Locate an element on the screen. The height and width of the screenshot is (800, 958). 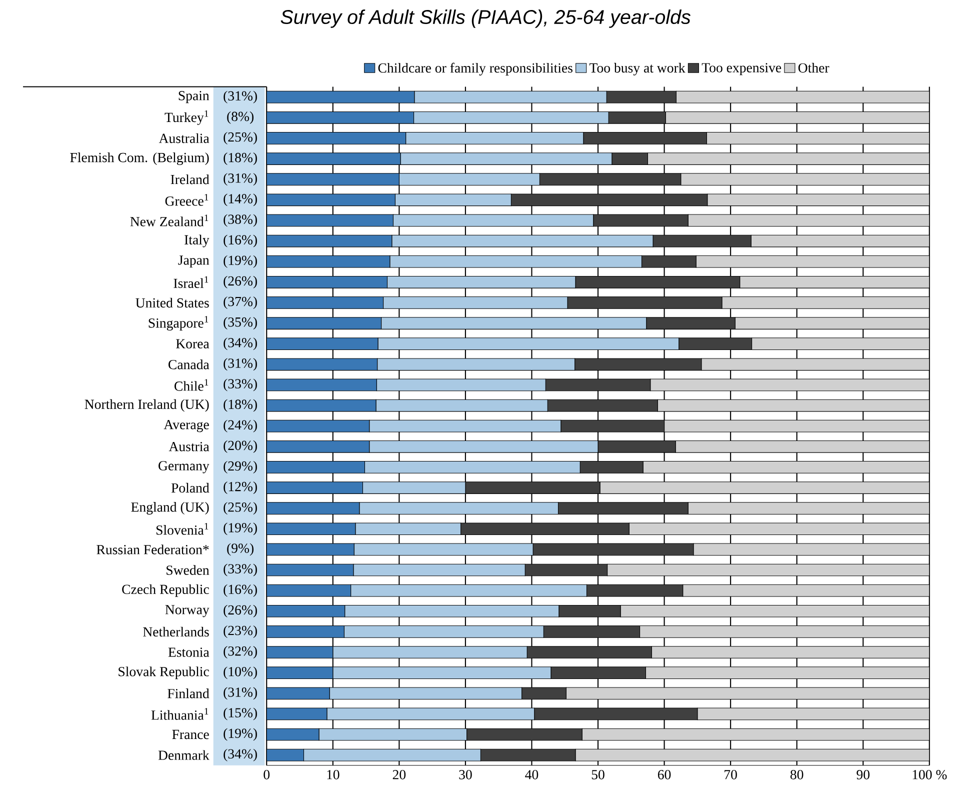
y-tick-label: England (UK) is located at coordinates (170, 508).